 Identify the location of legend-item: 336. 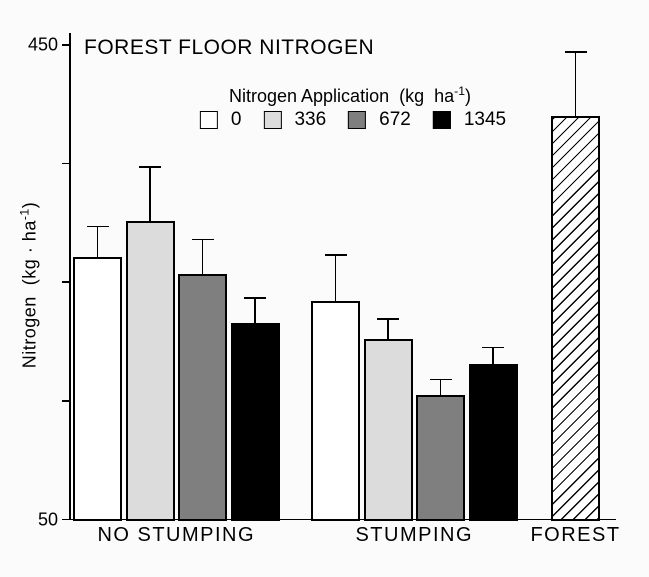
(294, 120).